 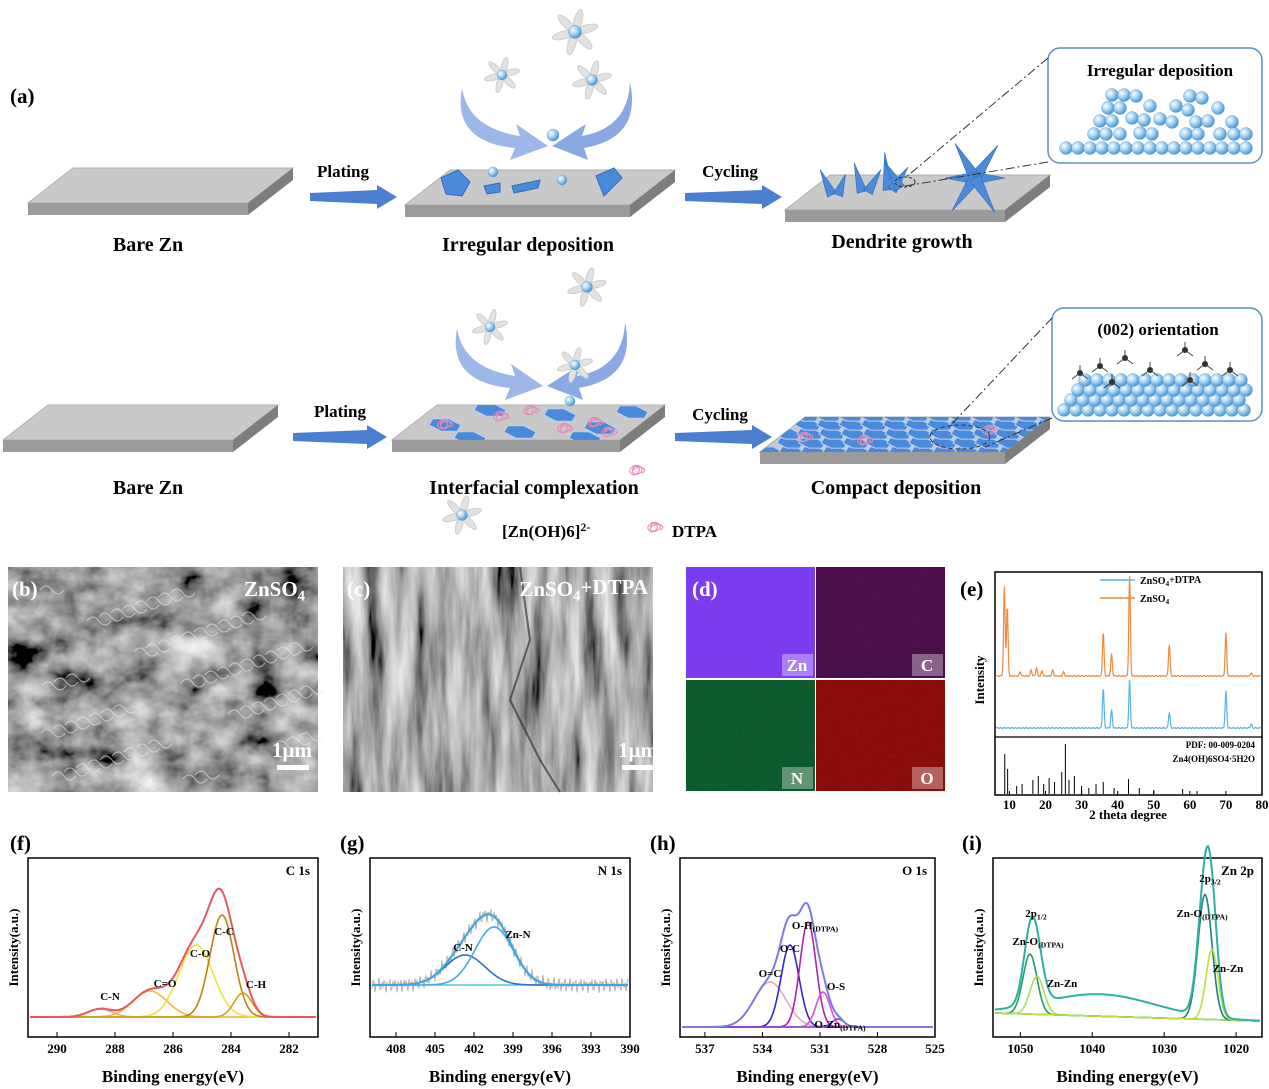 What do you see at coordinates (896, 488) in the screenshot?
I see `stage-label: Compact deposition` at bounding box center [896, 488].